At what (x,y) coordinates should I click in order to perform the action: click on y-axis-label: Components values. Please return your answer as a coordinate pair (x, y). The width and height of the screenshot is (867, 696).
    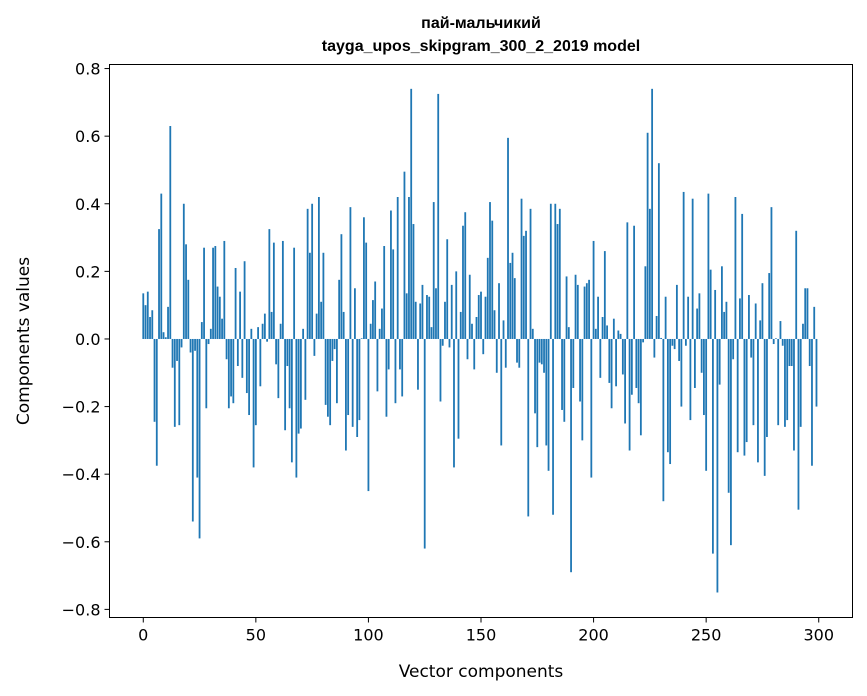
    Looking at the image, I should click on (24, 341).